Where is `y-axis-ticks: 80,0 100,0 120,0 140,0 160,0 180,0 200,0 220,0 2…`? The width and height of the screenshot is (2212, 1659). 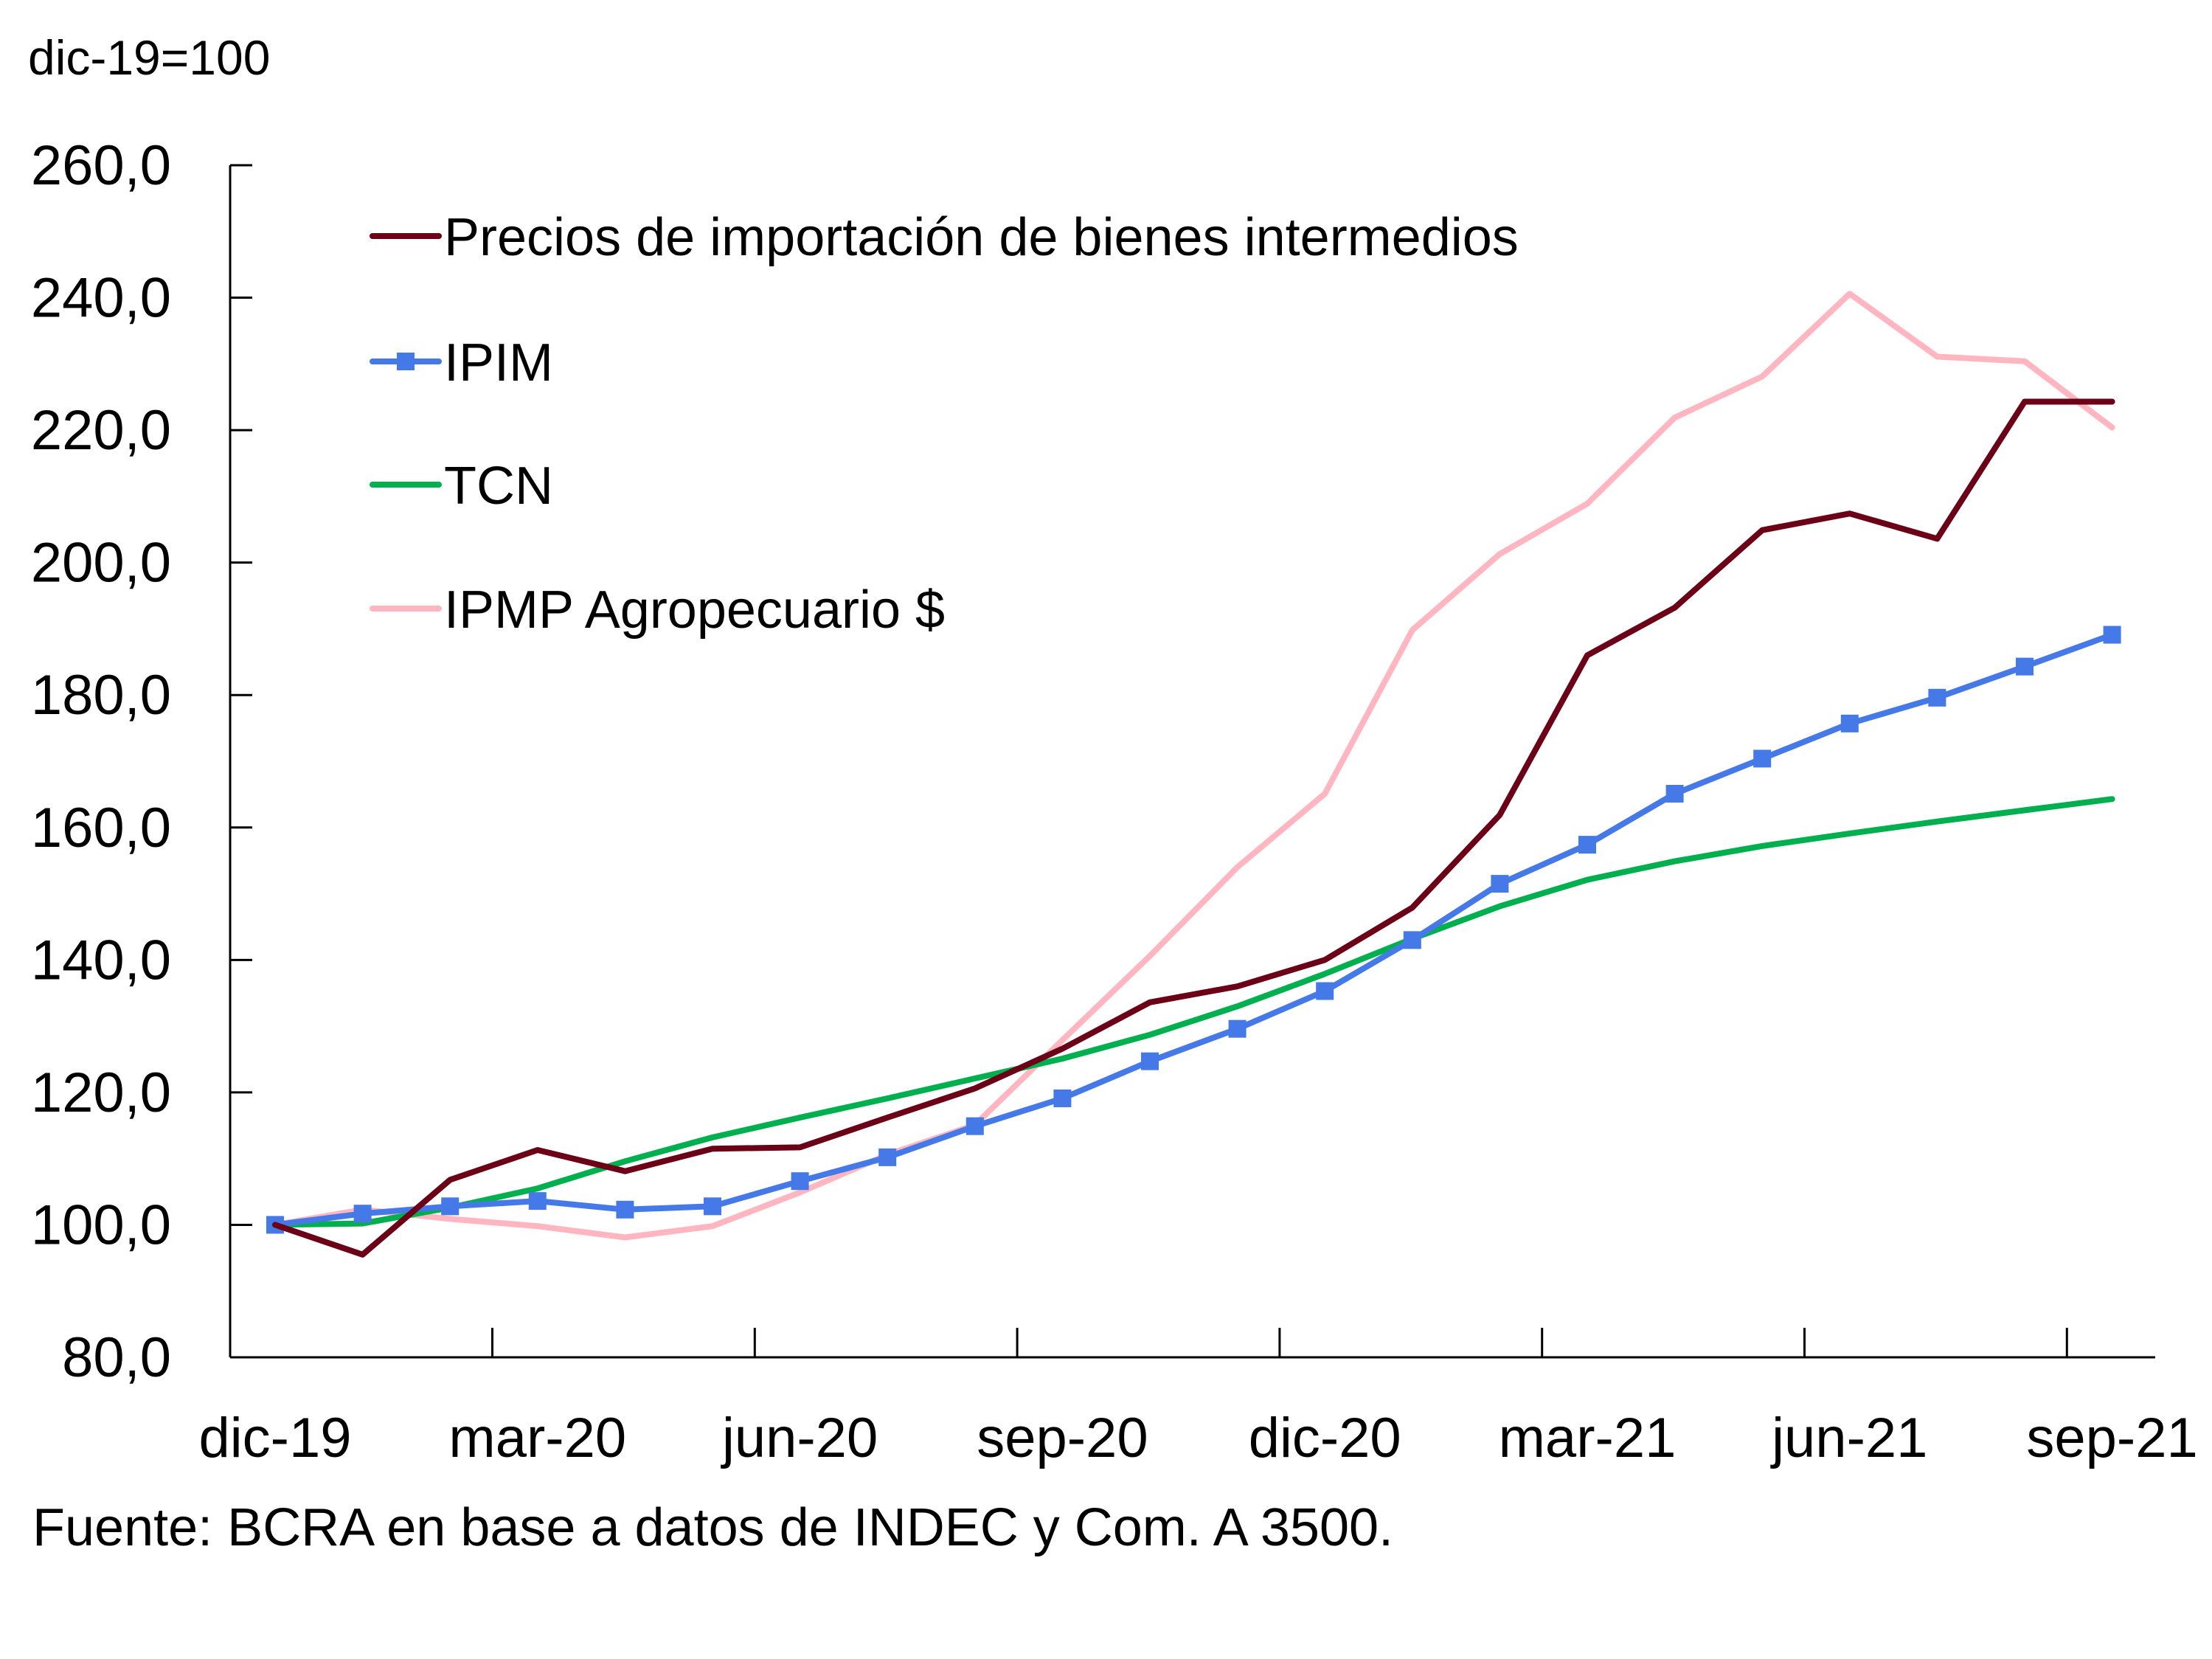 y-axis-ticks: 80,0 100,0 120,0 140,0 160,0 180,0 200,0 220,0 2… is located at coordinates (141, 761).